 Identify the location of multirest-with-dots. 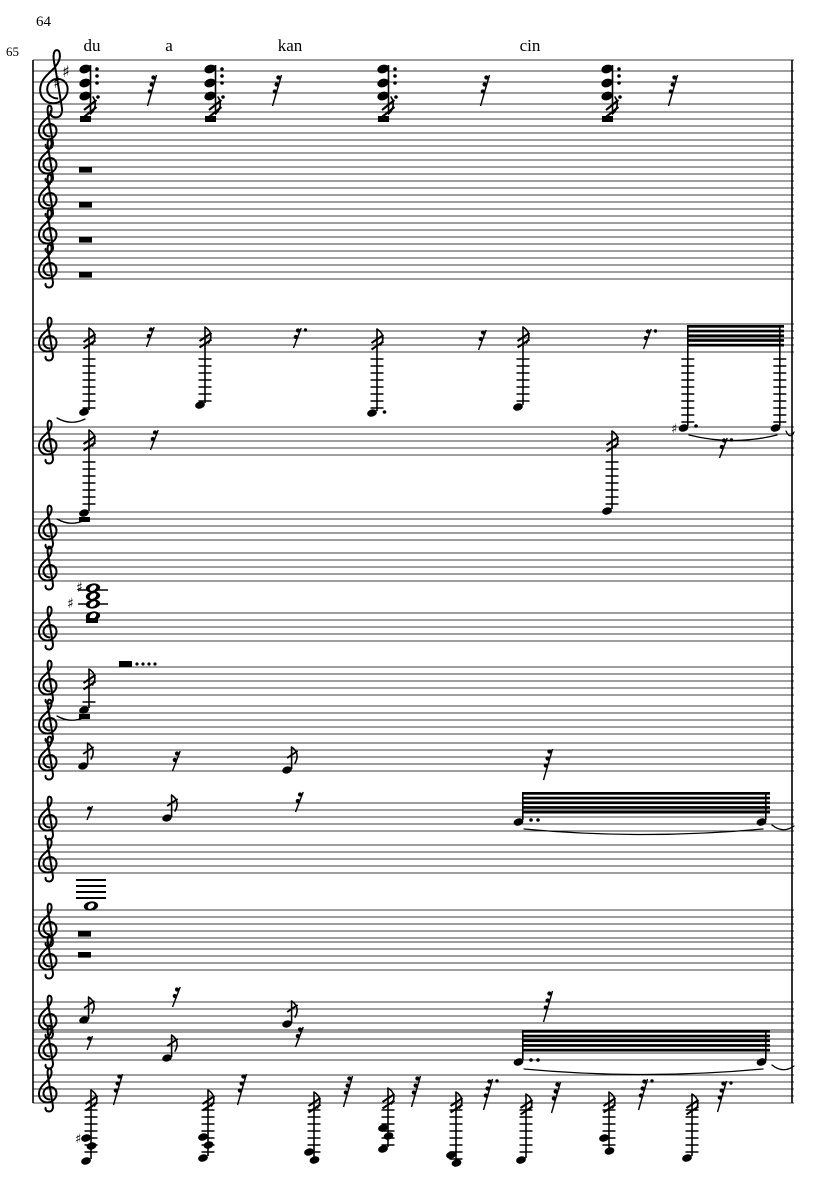
(138, 664).